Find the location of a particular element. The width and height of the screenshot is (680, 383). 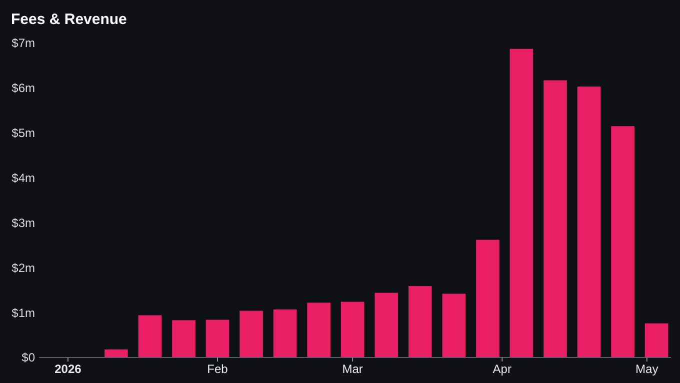

y-tick-label: $7m is located at coordinates (24, 43).